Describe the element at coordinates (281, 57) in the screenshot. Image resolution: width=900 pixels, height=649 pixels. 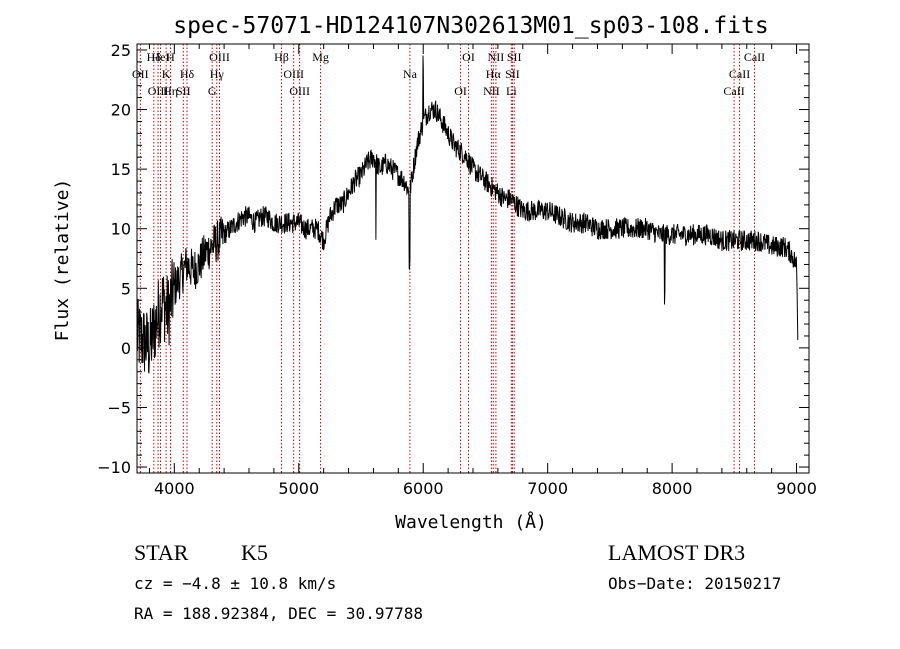
I see `spectral-line-label: Hβ` at that location.